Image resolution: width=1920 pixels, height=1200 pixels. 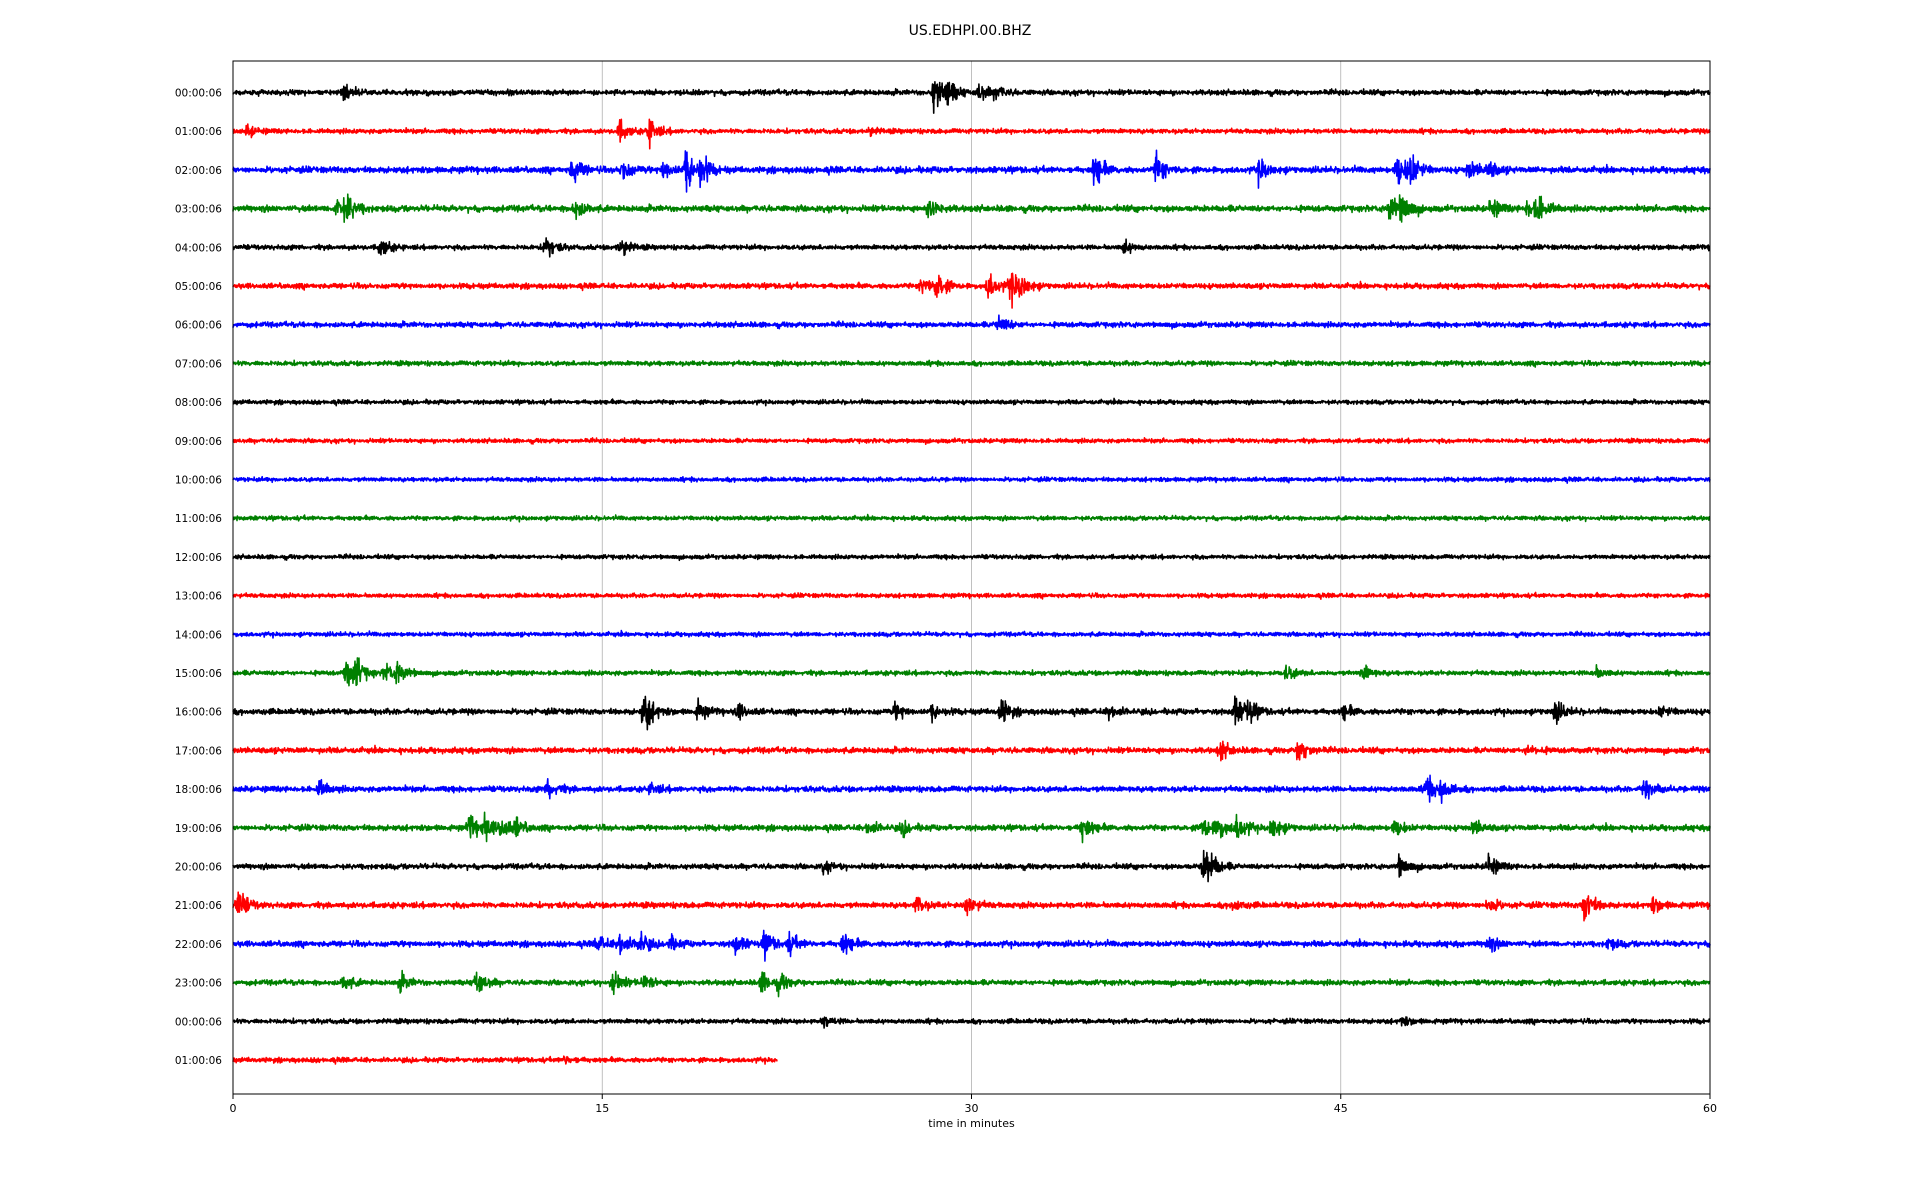 I want to click on row-time-label: 04:00:06, so click(x=198, y=248).